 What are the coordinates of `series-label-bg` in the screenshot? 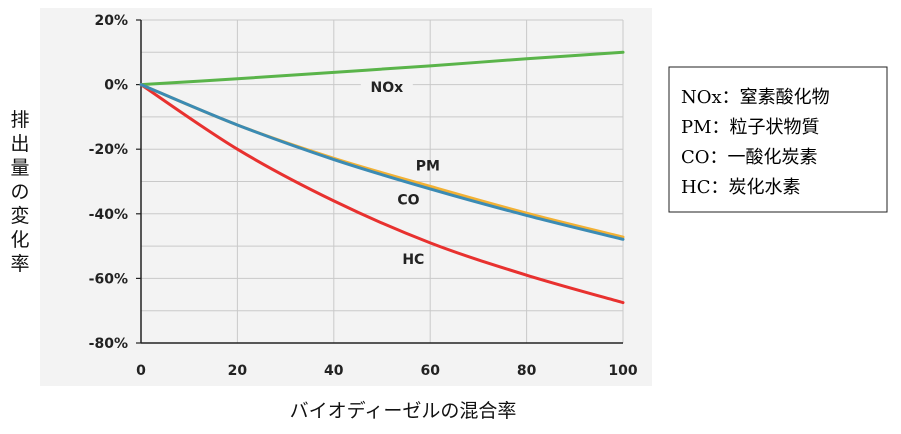 It's located at (386, 85).